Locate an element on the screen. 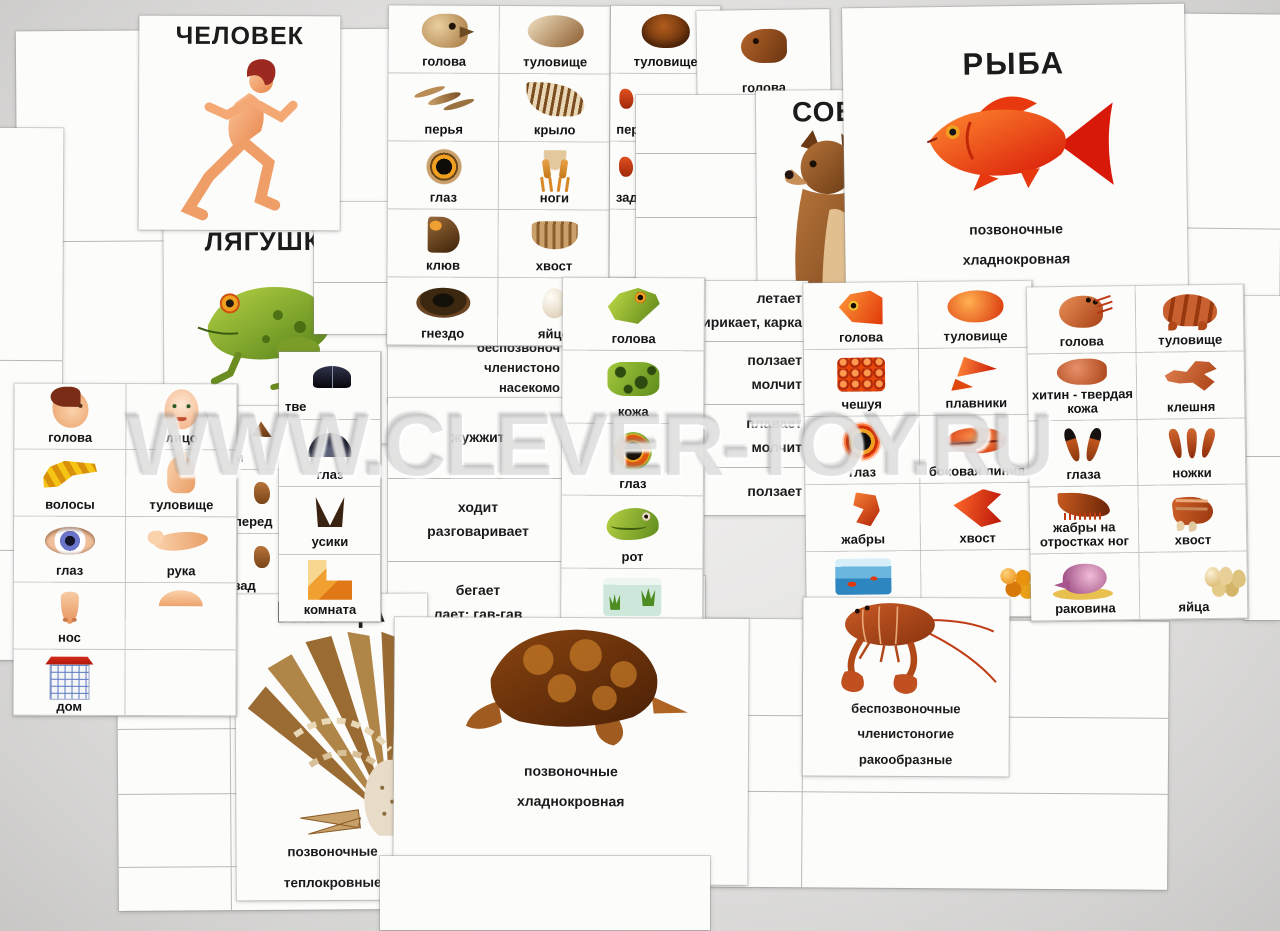 This screenshot has height=931, width=1280. claw-icon is located at coordinates (1190, 377).